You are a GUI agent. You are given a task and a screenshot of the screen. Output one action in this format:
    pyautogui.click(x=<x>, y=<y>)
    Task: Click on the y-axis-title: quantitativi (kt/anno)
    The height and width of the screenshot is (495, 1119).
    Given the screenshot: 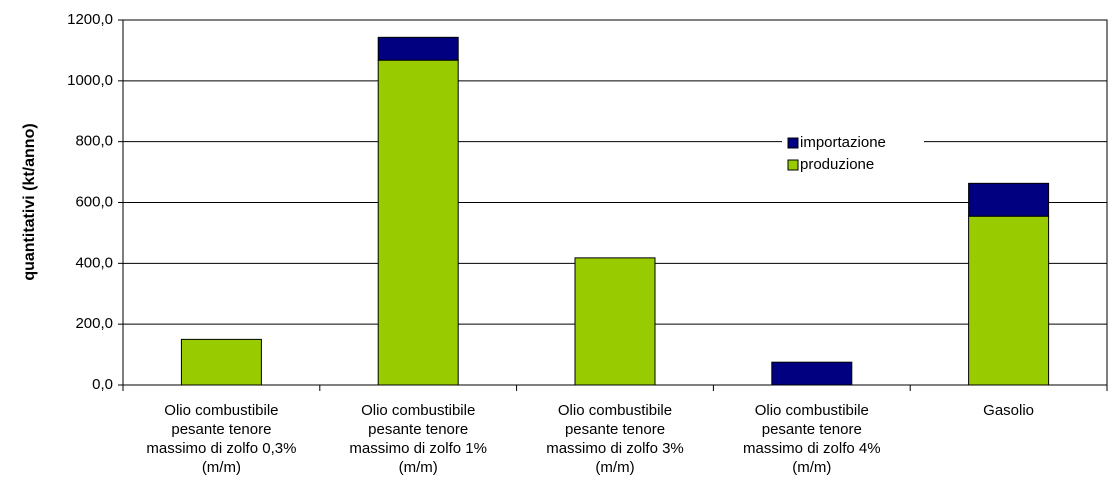 What is the action you would take?
    pyautogui.click(x=29, y=201)
    